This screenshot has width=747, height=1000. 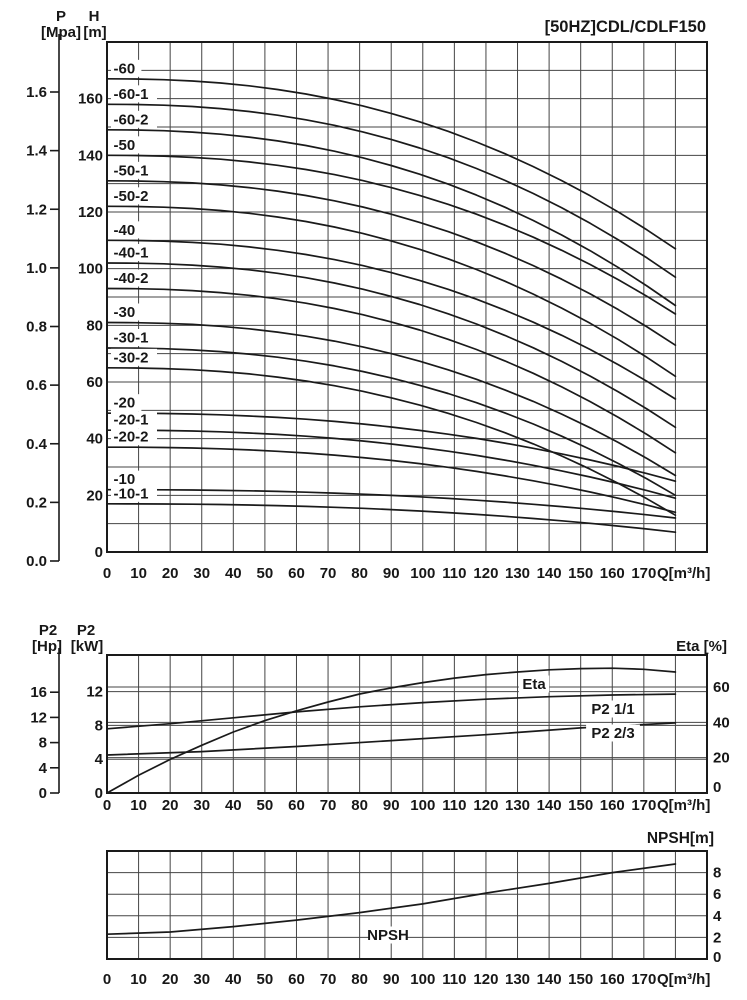 What do you see at coordinates (701, 646) in the screenshot?
I see `eta-axis-label: Eta [%]` at bounding box center [701, 646].